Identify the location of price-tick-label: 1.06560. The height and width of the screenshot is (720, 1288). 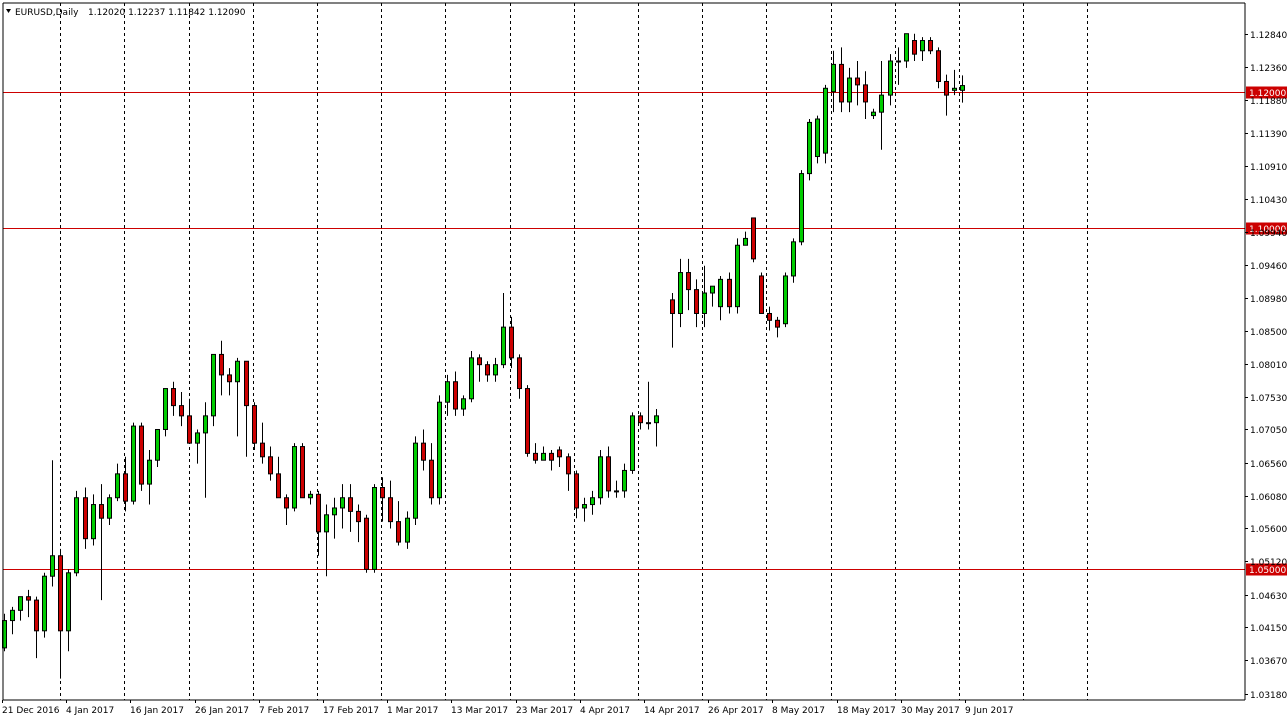
(1268, 465).